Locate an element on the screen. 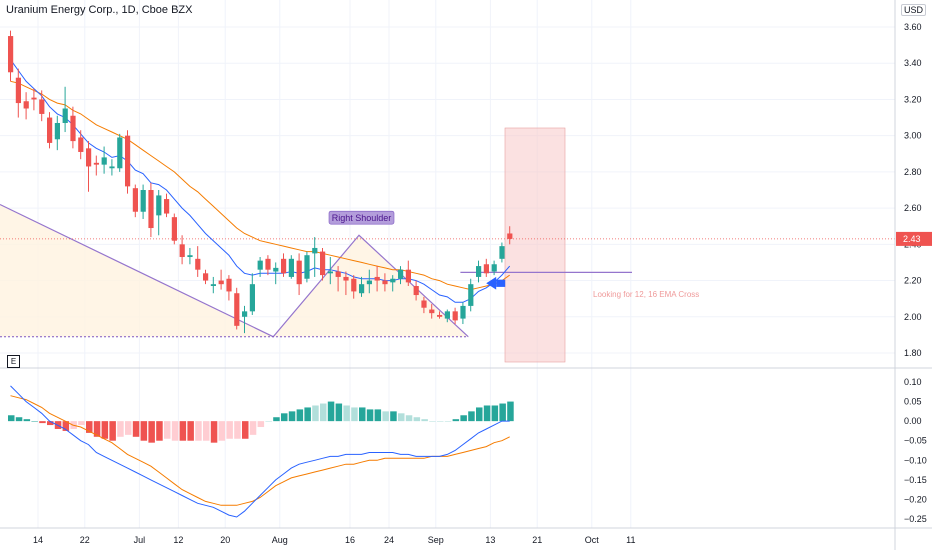 The height and width of the screenshot is (550, 932). time-tick-label: Oct is located at coordinates (592, 540).